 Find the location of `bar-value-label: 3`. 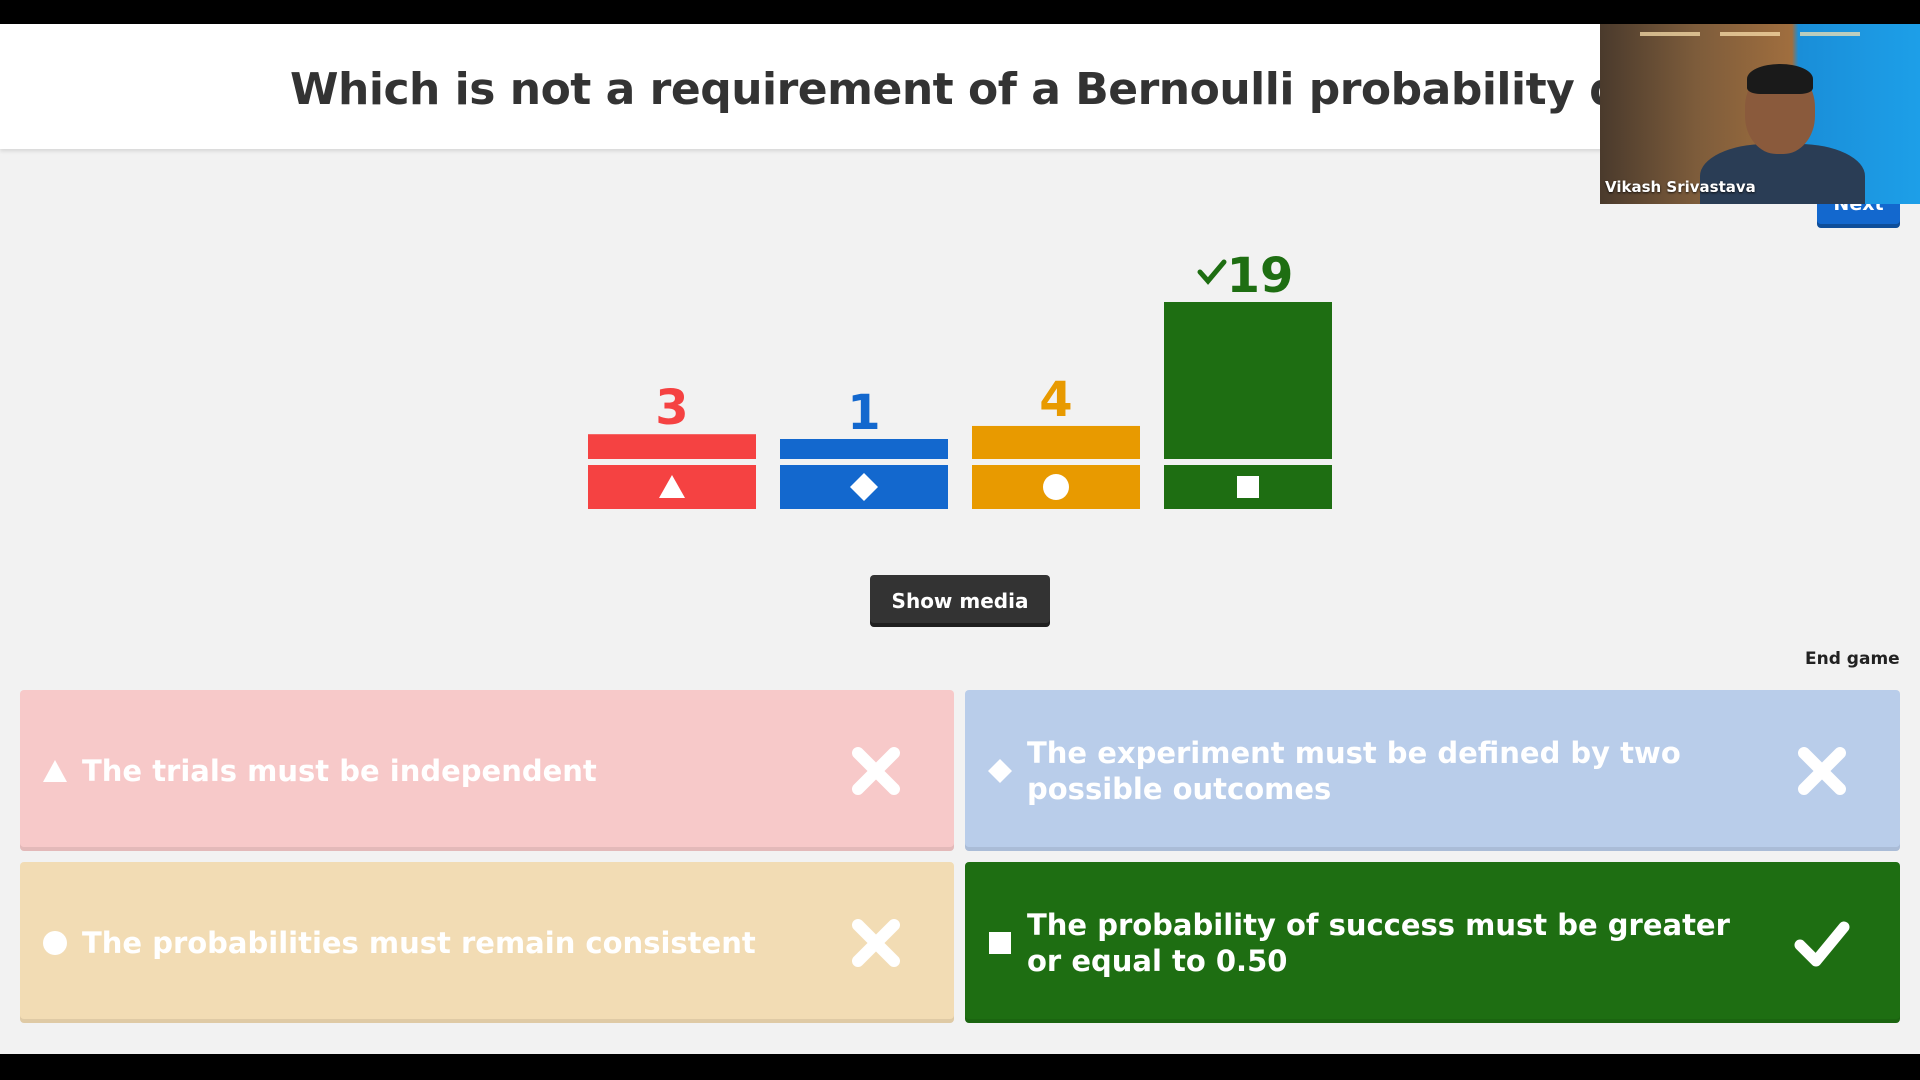

bar-value-label: 3 is located at coordinates (671, 408).